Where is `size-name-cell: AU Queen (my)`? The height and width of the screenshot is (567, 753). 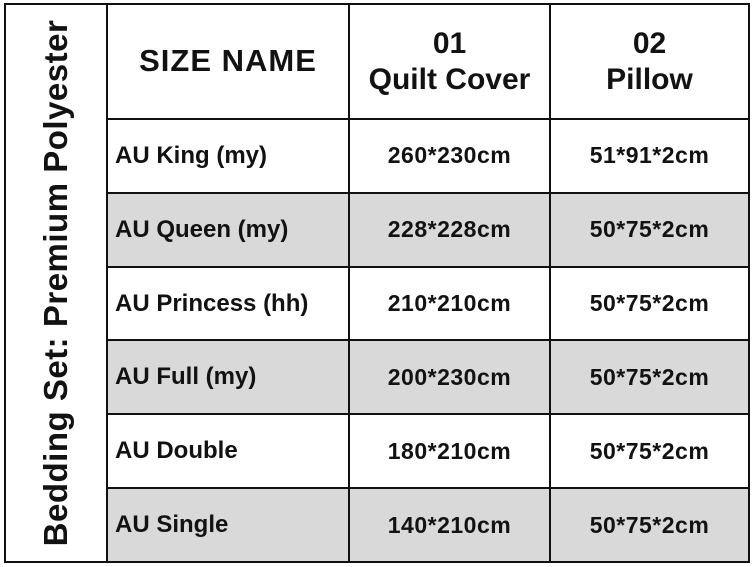 size-name-cell: AU Queen (my) is located at coordinates (228, 228).